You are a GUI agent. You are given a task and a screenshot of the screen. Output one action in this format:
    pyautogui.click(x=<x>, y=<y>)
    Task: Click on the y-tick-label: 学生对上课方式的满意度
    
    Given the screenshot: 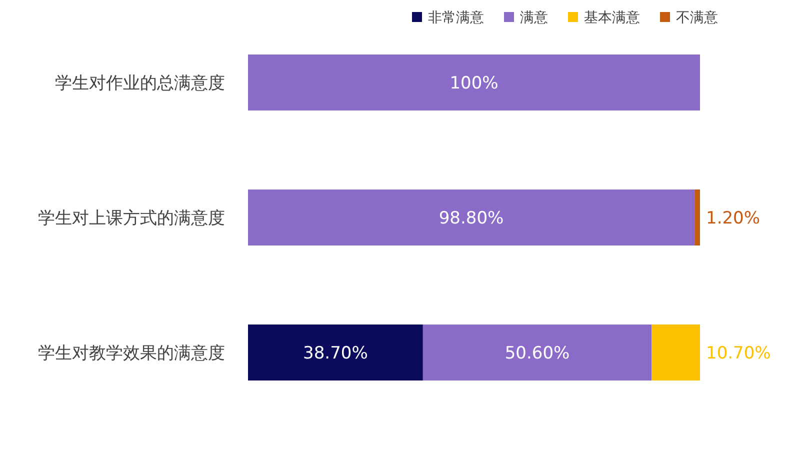 What is the action you would take?
    pyautogui.click(x=131, y=218)
    